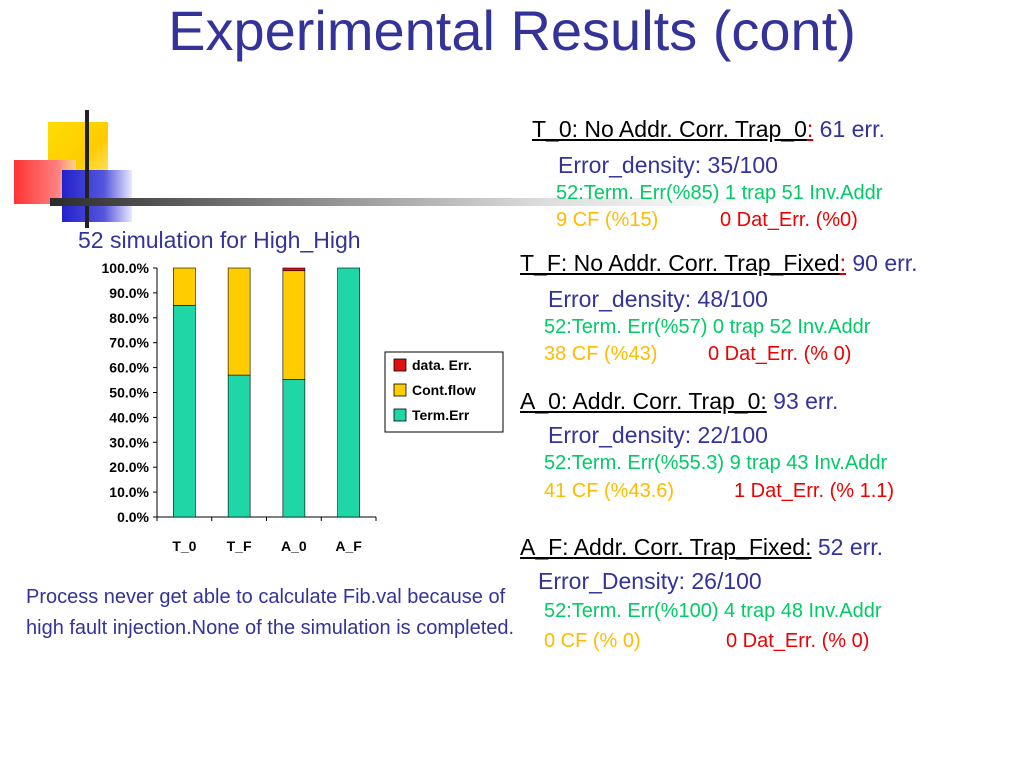 Image resolution: width=1024 pixels, height=768 pixels. What do you see at coordinates (129, 417) in the screenshot?
I see `y-tick-label: 40.0%` at bounding box center [129, 417].